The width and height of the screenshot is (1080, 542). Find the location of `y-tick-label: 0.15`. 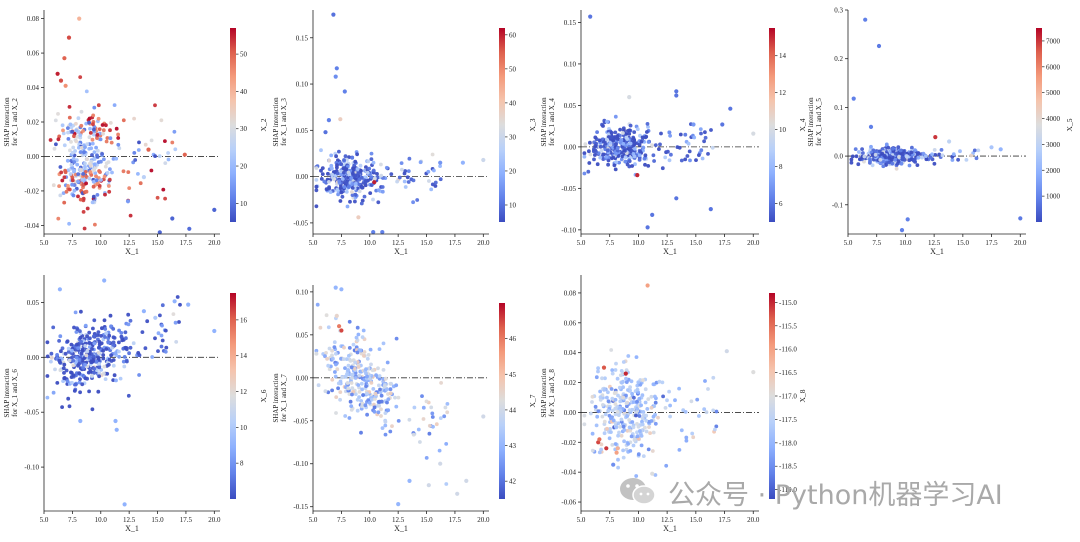

y-tick-label: 0.15 is located at coordinates (302, 38).